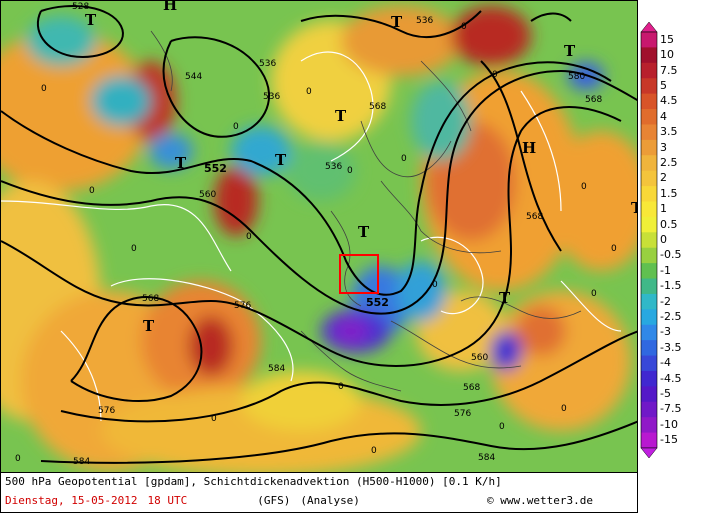 Image resolution: width=704 pixels, height=513 pixels. I want to click on legend-label: -15, so click(669, 440).